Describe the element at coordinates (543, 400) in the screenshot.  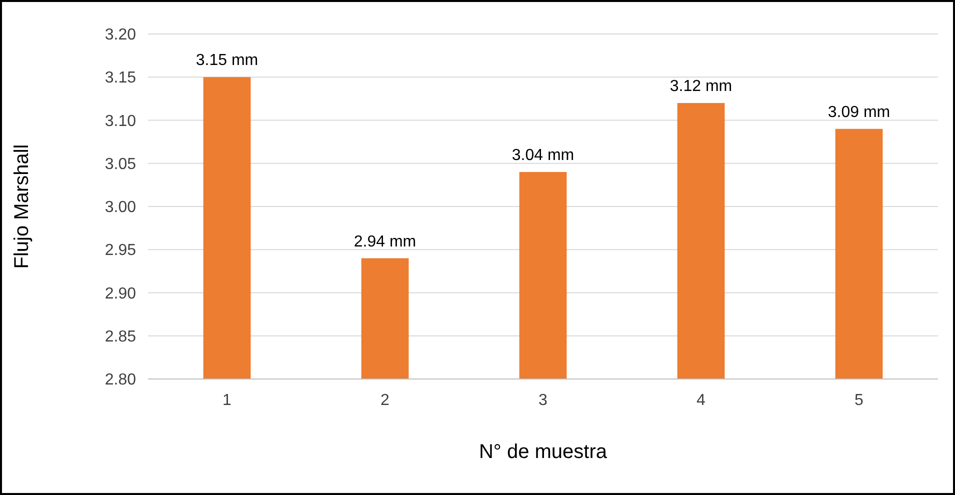
I see `x-tick-label: 3` at that location.